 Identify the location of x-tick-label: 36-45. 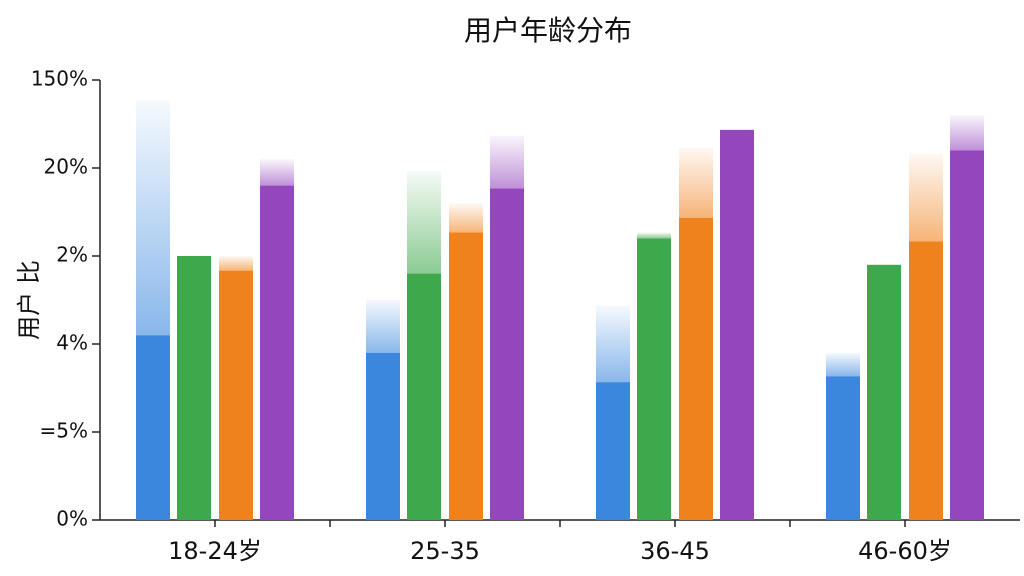
(675, 551).